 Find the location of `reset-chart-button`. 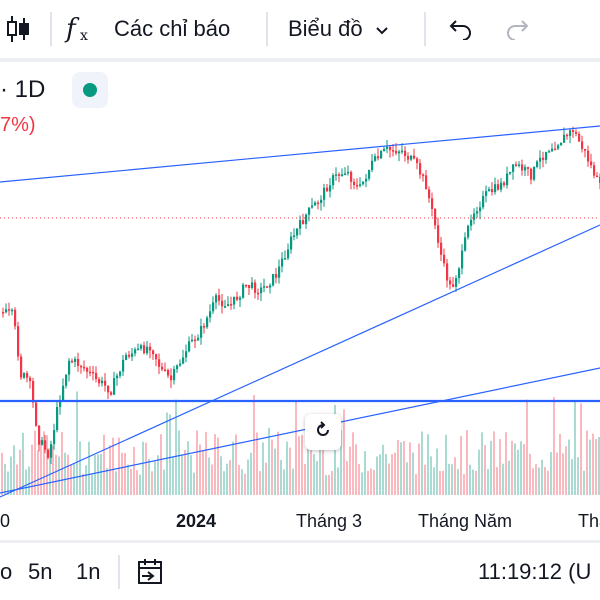

reset-chart-button is located at coordinates (323, 432).